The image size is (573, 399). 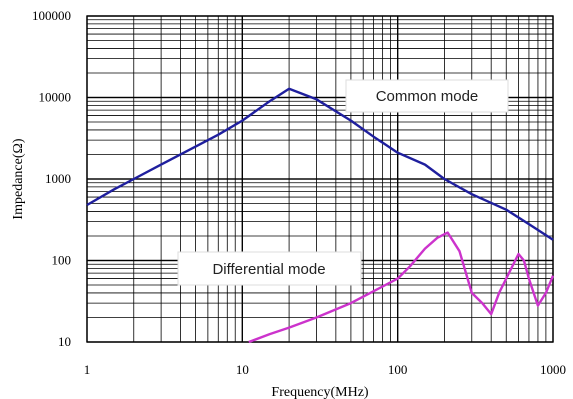 I want to click on differential-mode-label: Differential mode, so click(x=268, y=269).